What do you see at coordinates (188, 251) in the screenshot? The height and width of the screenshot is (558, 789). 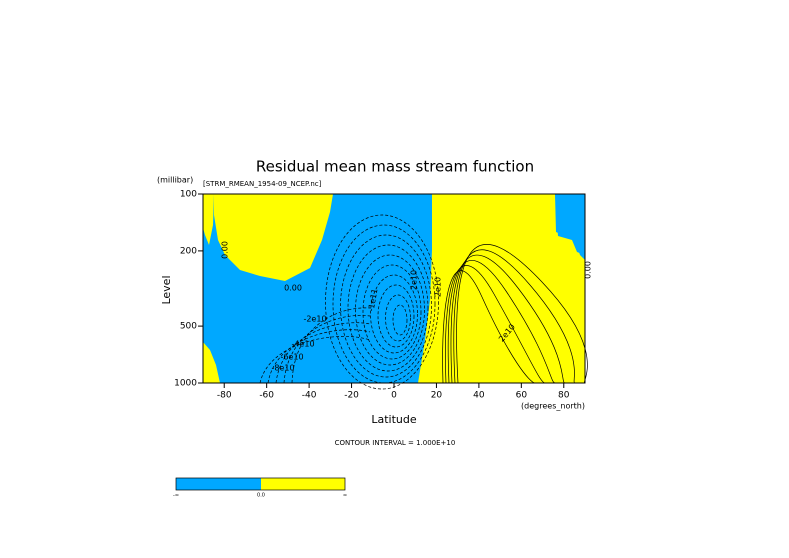 I see `y-tick-label: 200` at bounding box center [188, 251].